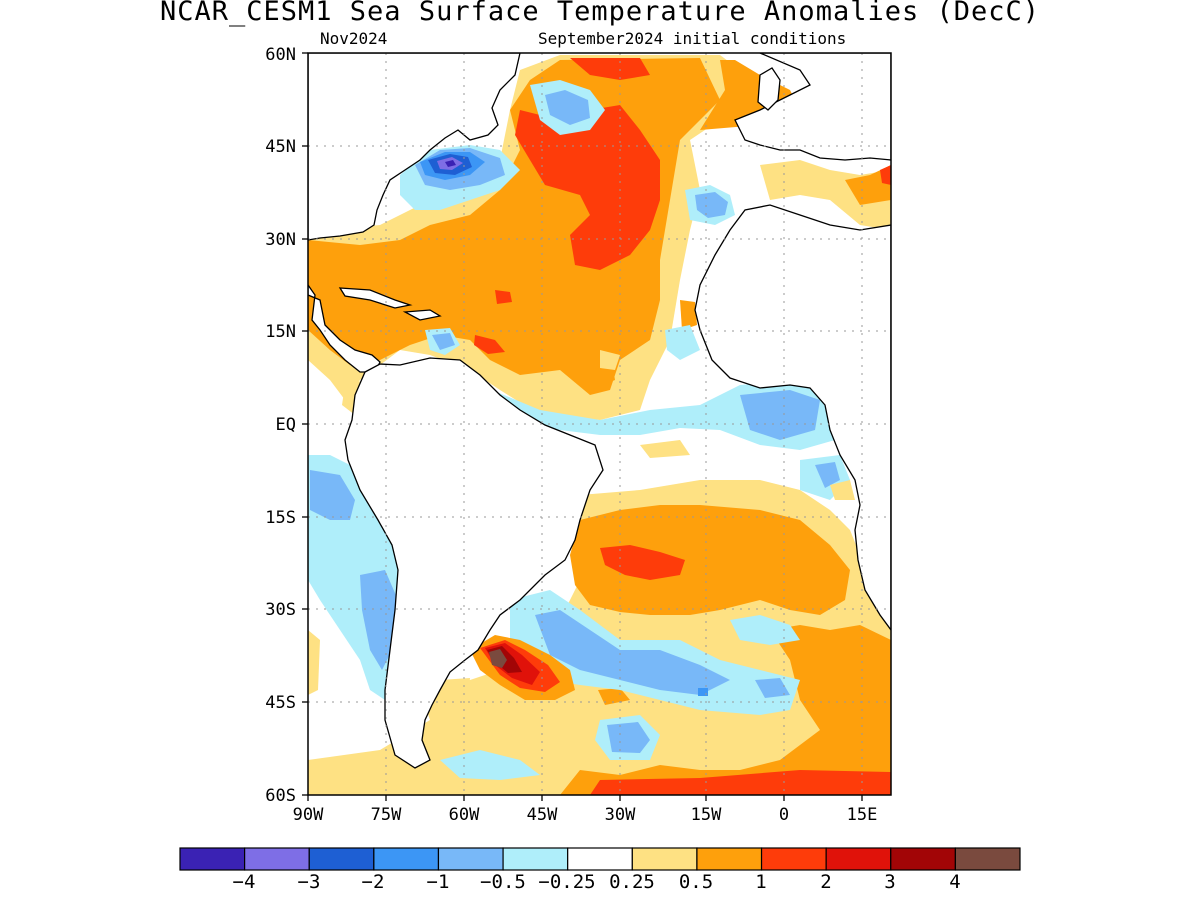  Describe the element at coordinates (280, 518) in the screenshot. I see `lat-label-15s: 15S` at that location.